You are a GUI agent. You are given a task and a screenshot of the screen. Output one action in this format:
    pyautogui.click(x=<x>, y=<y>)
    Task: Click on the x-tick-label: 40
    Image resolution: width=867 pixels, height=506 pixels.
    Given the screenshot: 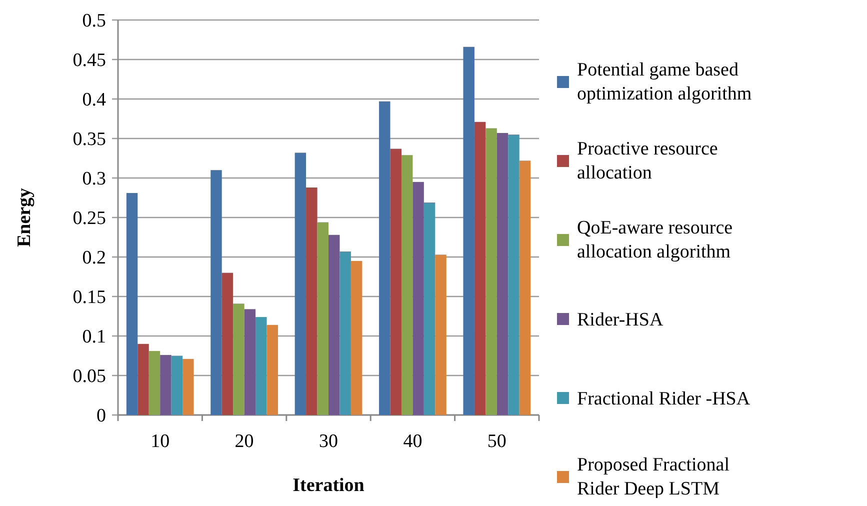 What is the action you would take?
    pyautogui.click(x=412, y=441)
    